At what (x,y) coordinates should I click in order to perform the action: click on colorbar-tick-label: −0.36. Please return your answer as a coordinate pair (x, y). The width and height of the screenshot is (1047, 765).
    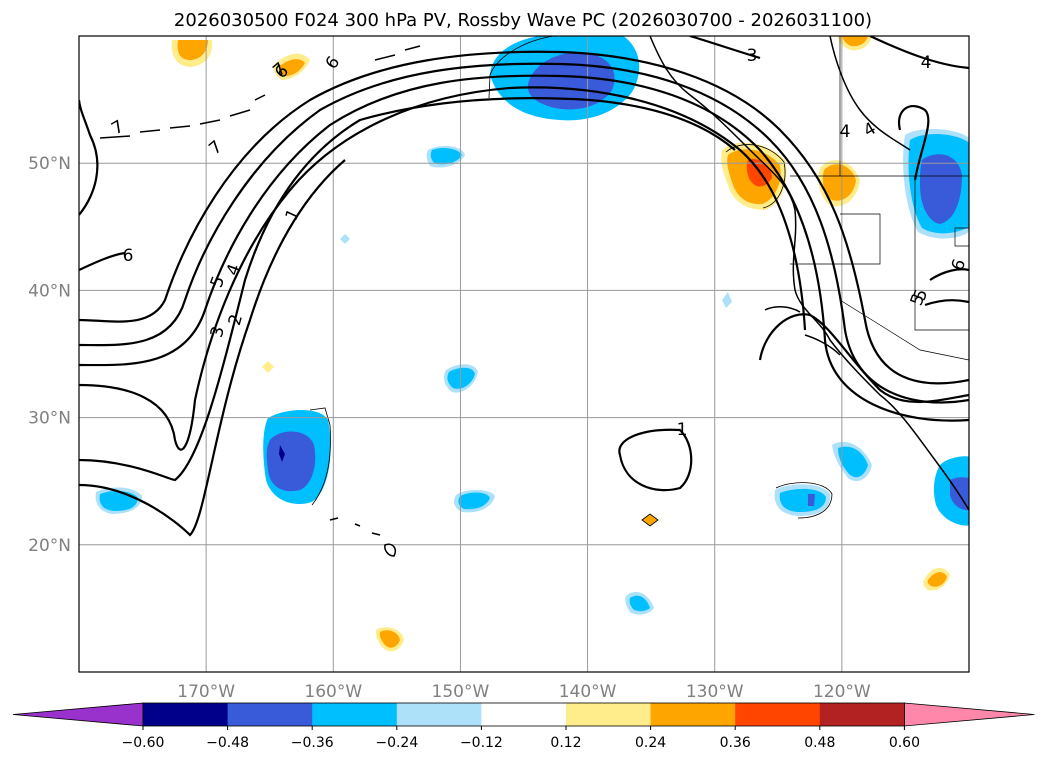
    Looking at the image, I should click on (312, 743).